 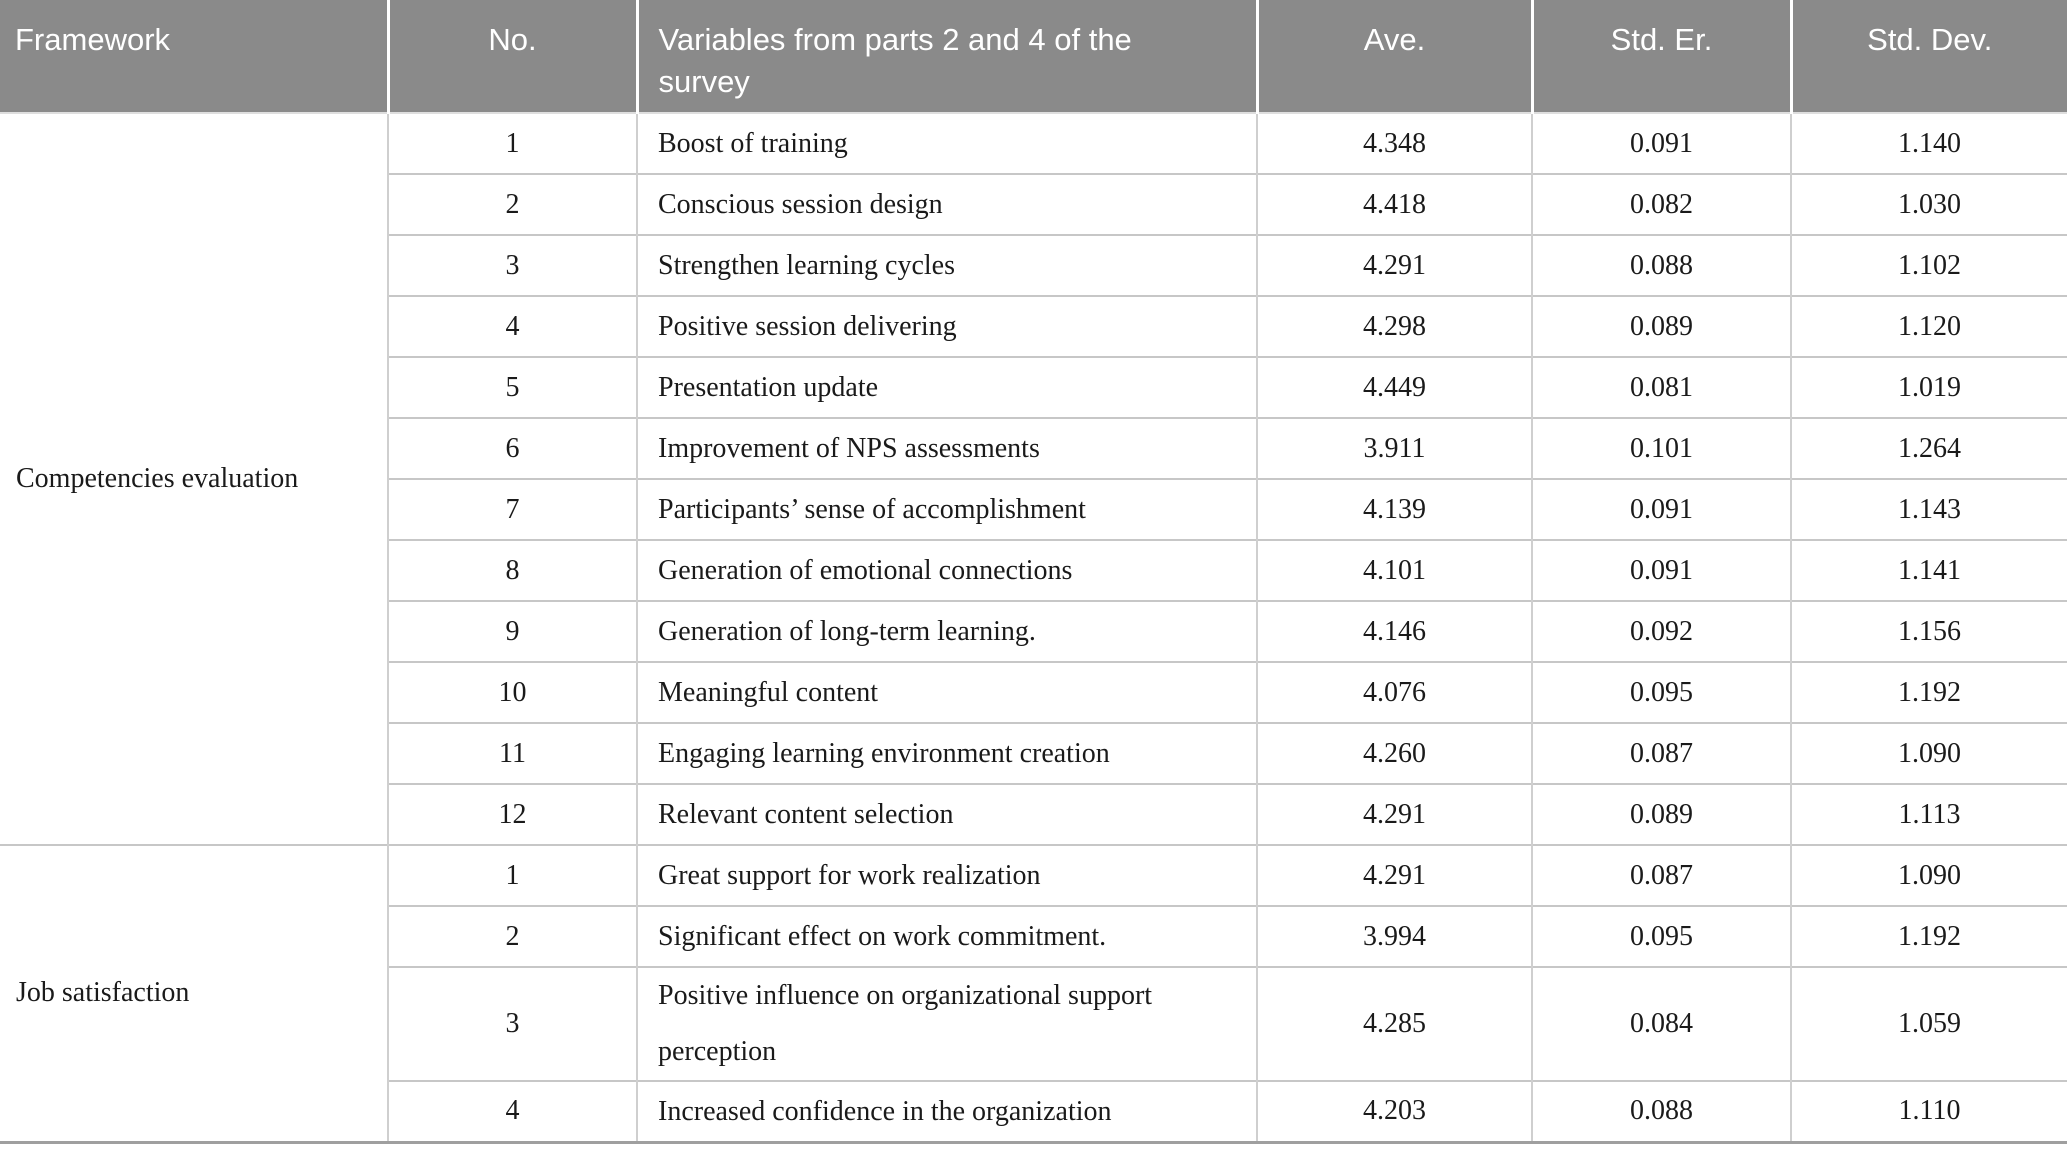 I want to click on std-dev-cell: 1.102, so click(x=1928, y=265).